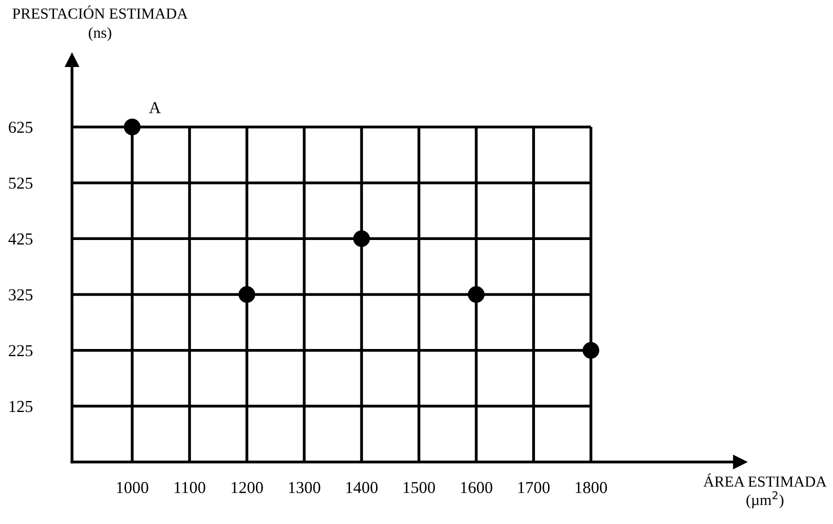 The width and height of the screenshot is (833, 524). Describe the element at coordinates (100, 24) in the screenshot. I see `y-axis-title: PRESTACIÓN ESTIMADA (ns)` at that location.